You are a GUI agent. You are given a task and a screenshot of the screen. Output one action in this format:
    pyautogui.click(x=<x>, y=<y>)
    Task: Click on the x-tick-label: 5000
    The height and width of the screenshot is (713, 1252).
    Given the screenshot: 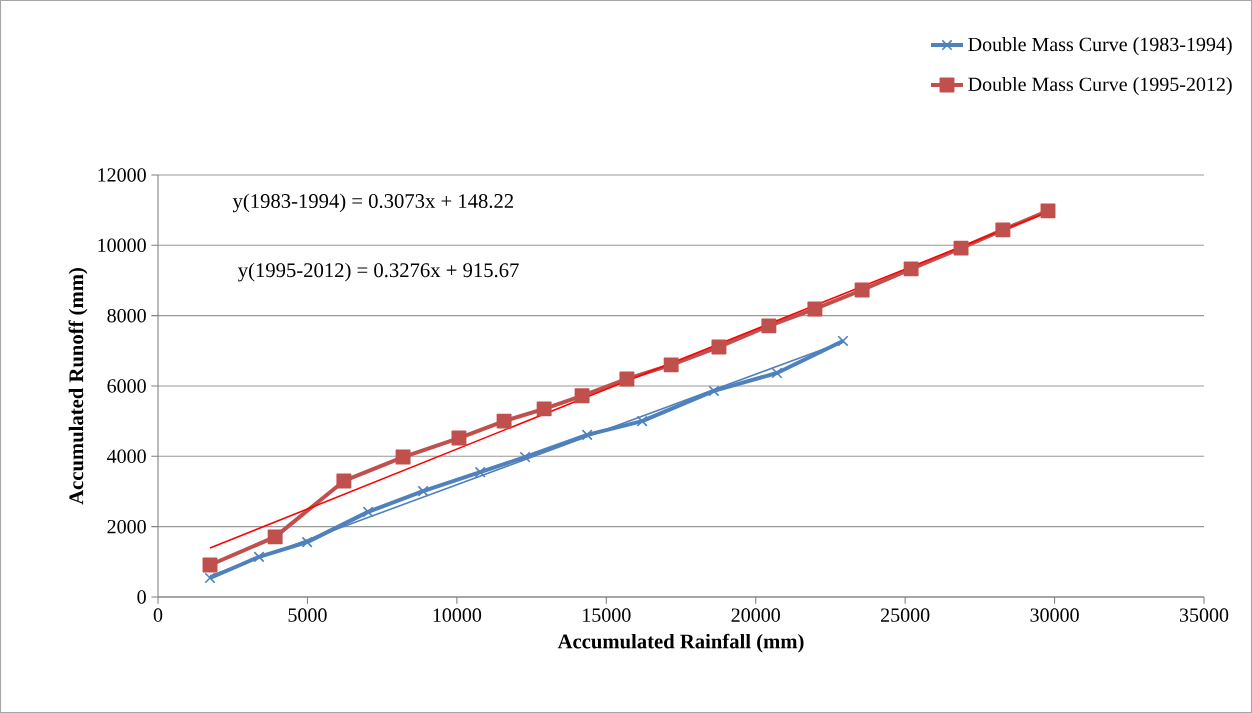 What is the action you would take?
    pyautogui.click(x=307, y=615)
    